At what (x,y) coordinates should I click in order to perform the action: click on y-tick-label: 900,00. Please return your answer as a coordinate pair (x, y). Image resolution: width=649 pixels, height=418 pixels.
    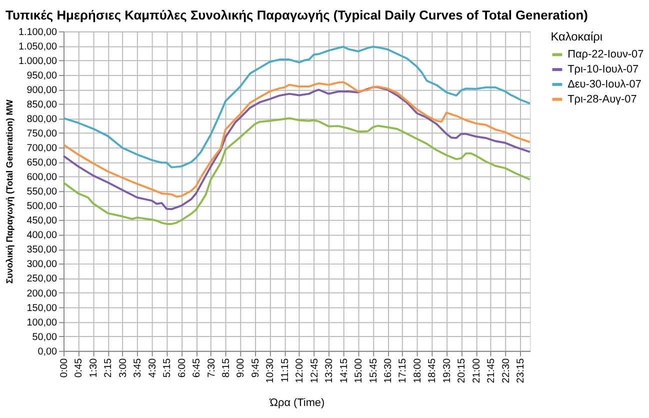
    Looking at the image, I should click on (42, 90).